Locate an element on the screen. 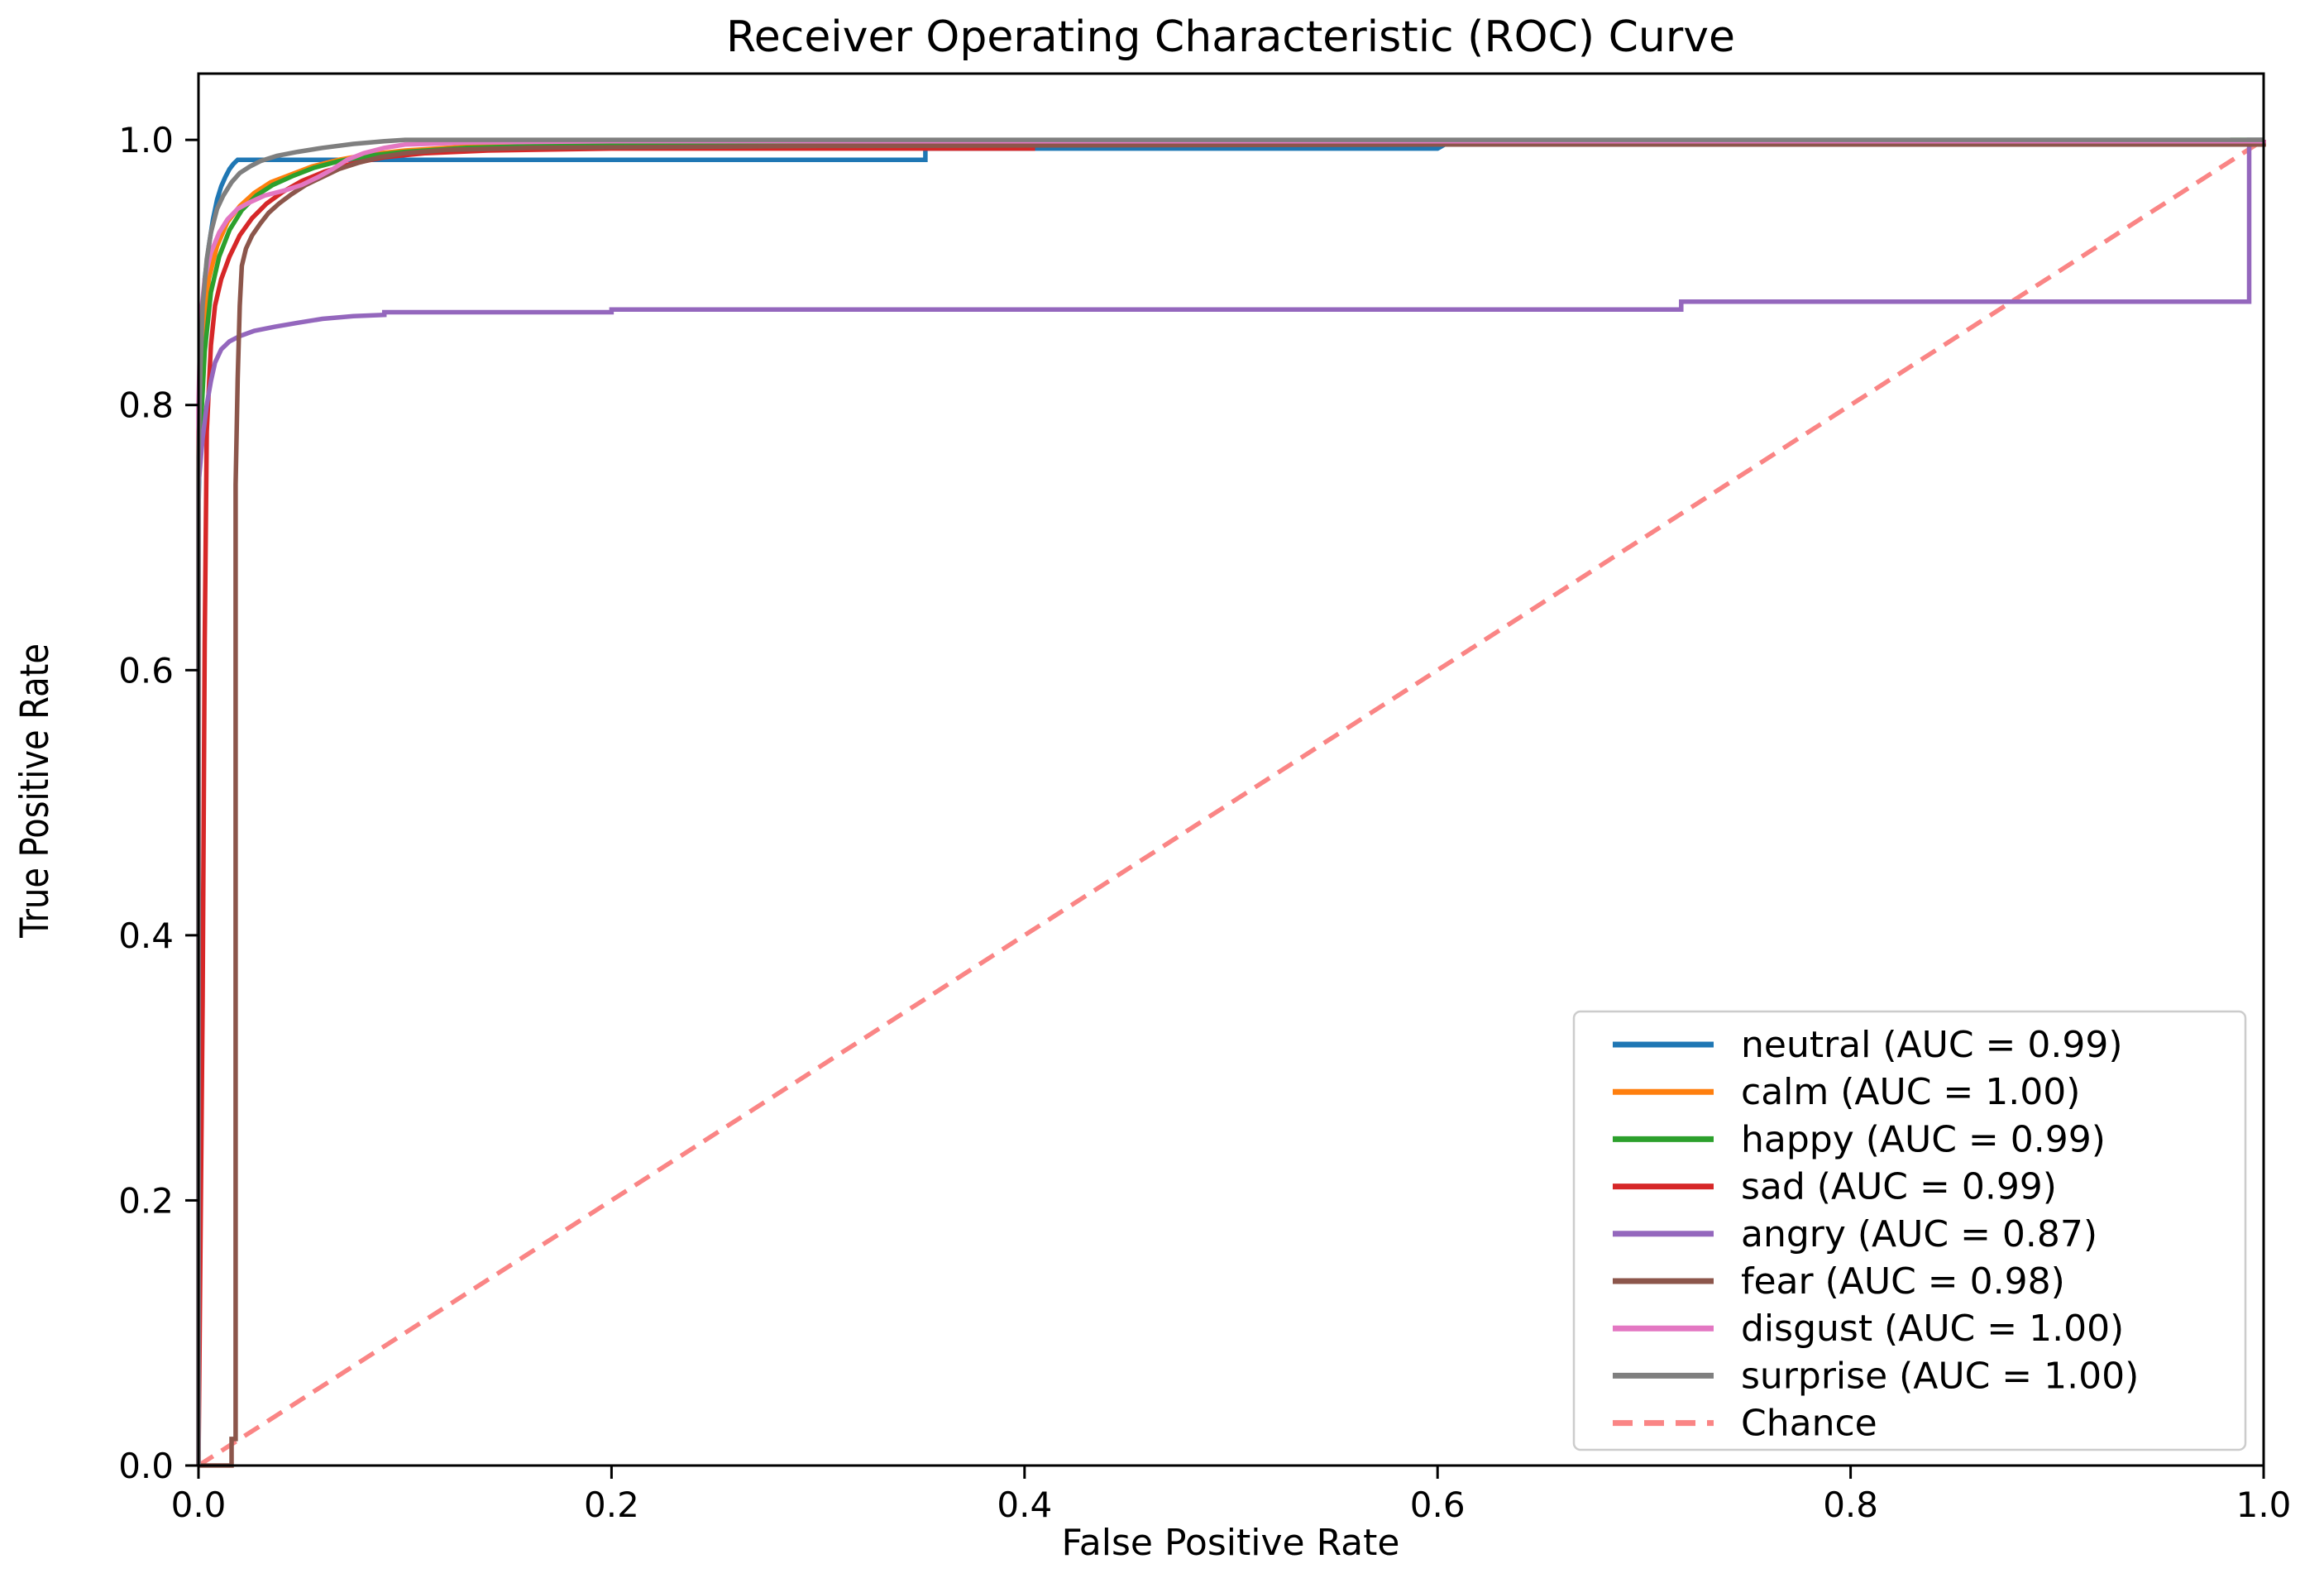 The image size is (2324, 1578). legend-label-neutral: neutral (AUC = 0.99) is located at coordinates (1932, 1045).